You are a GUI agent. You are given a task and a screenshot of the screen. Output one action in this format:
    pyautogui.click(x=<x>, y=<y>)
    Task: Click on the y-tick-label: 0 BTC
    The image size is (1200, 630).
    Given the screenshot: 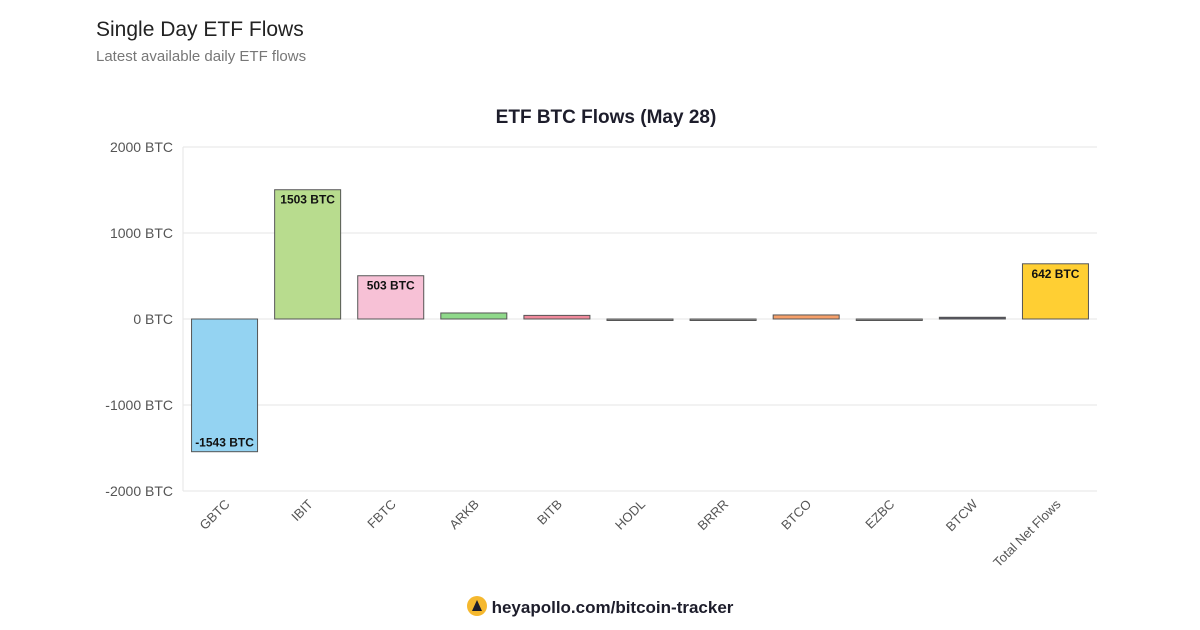 What is the action you would take?
    pyautogui.click(x=153, y=319)
    